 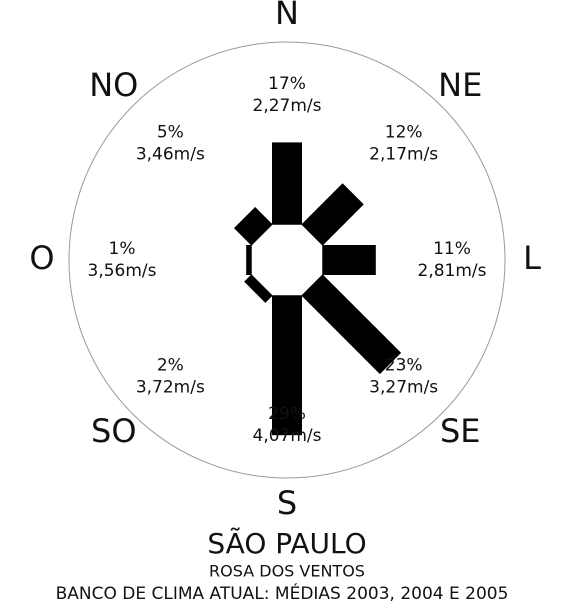 I want to click on speed-label: 4,07m/s, so click(x=287, y=436).